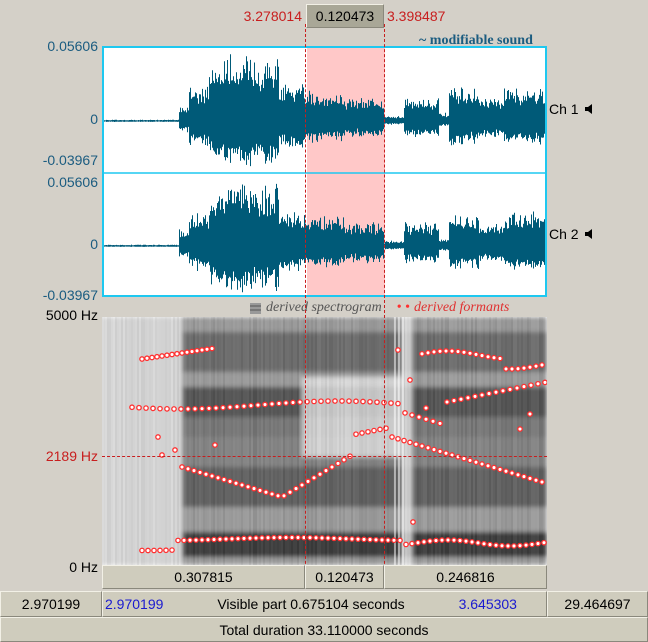  Describe the element at coordinates (51, 604) in the screenshot. I see `window-start-button: 2.970199` at that location.